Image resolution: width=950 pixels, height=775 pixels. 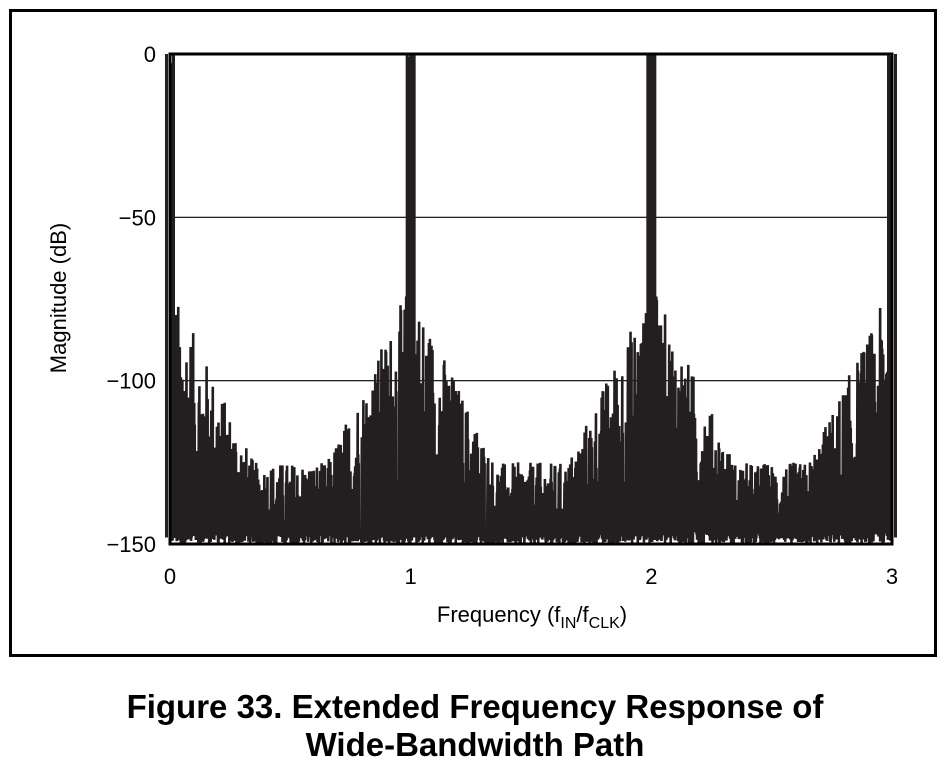 I want to click on x-axis-title-mid: /f, so click(x=582, y=614).